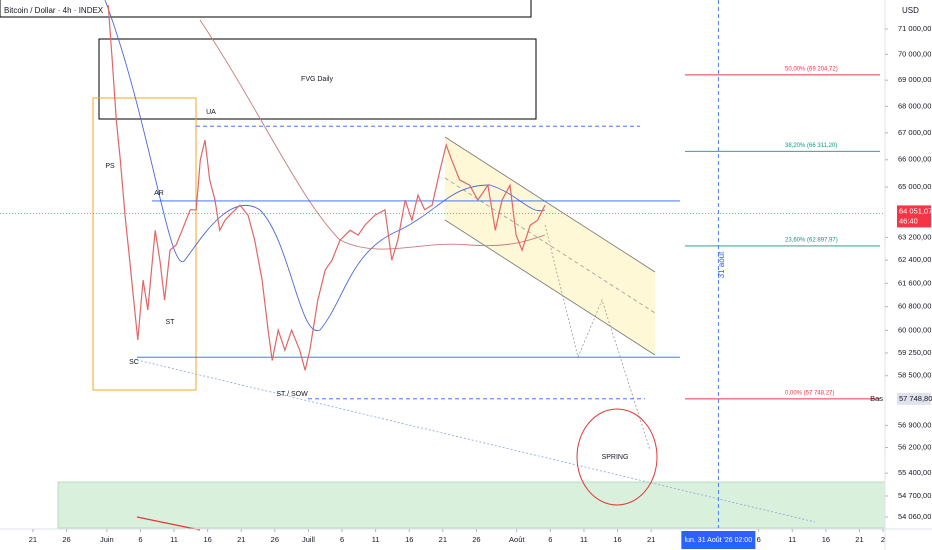  I want to click on demand-zone, so click(471, 505).